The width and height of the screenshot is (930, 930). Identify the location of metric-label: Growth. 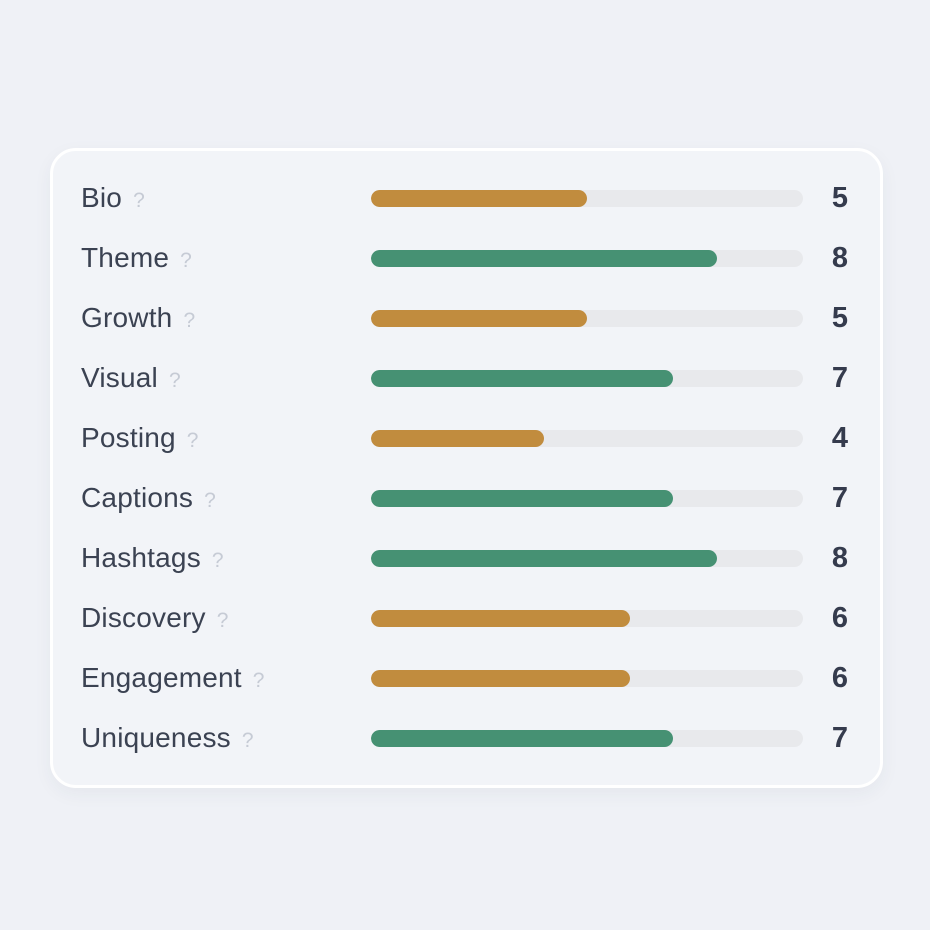
(127, 317).